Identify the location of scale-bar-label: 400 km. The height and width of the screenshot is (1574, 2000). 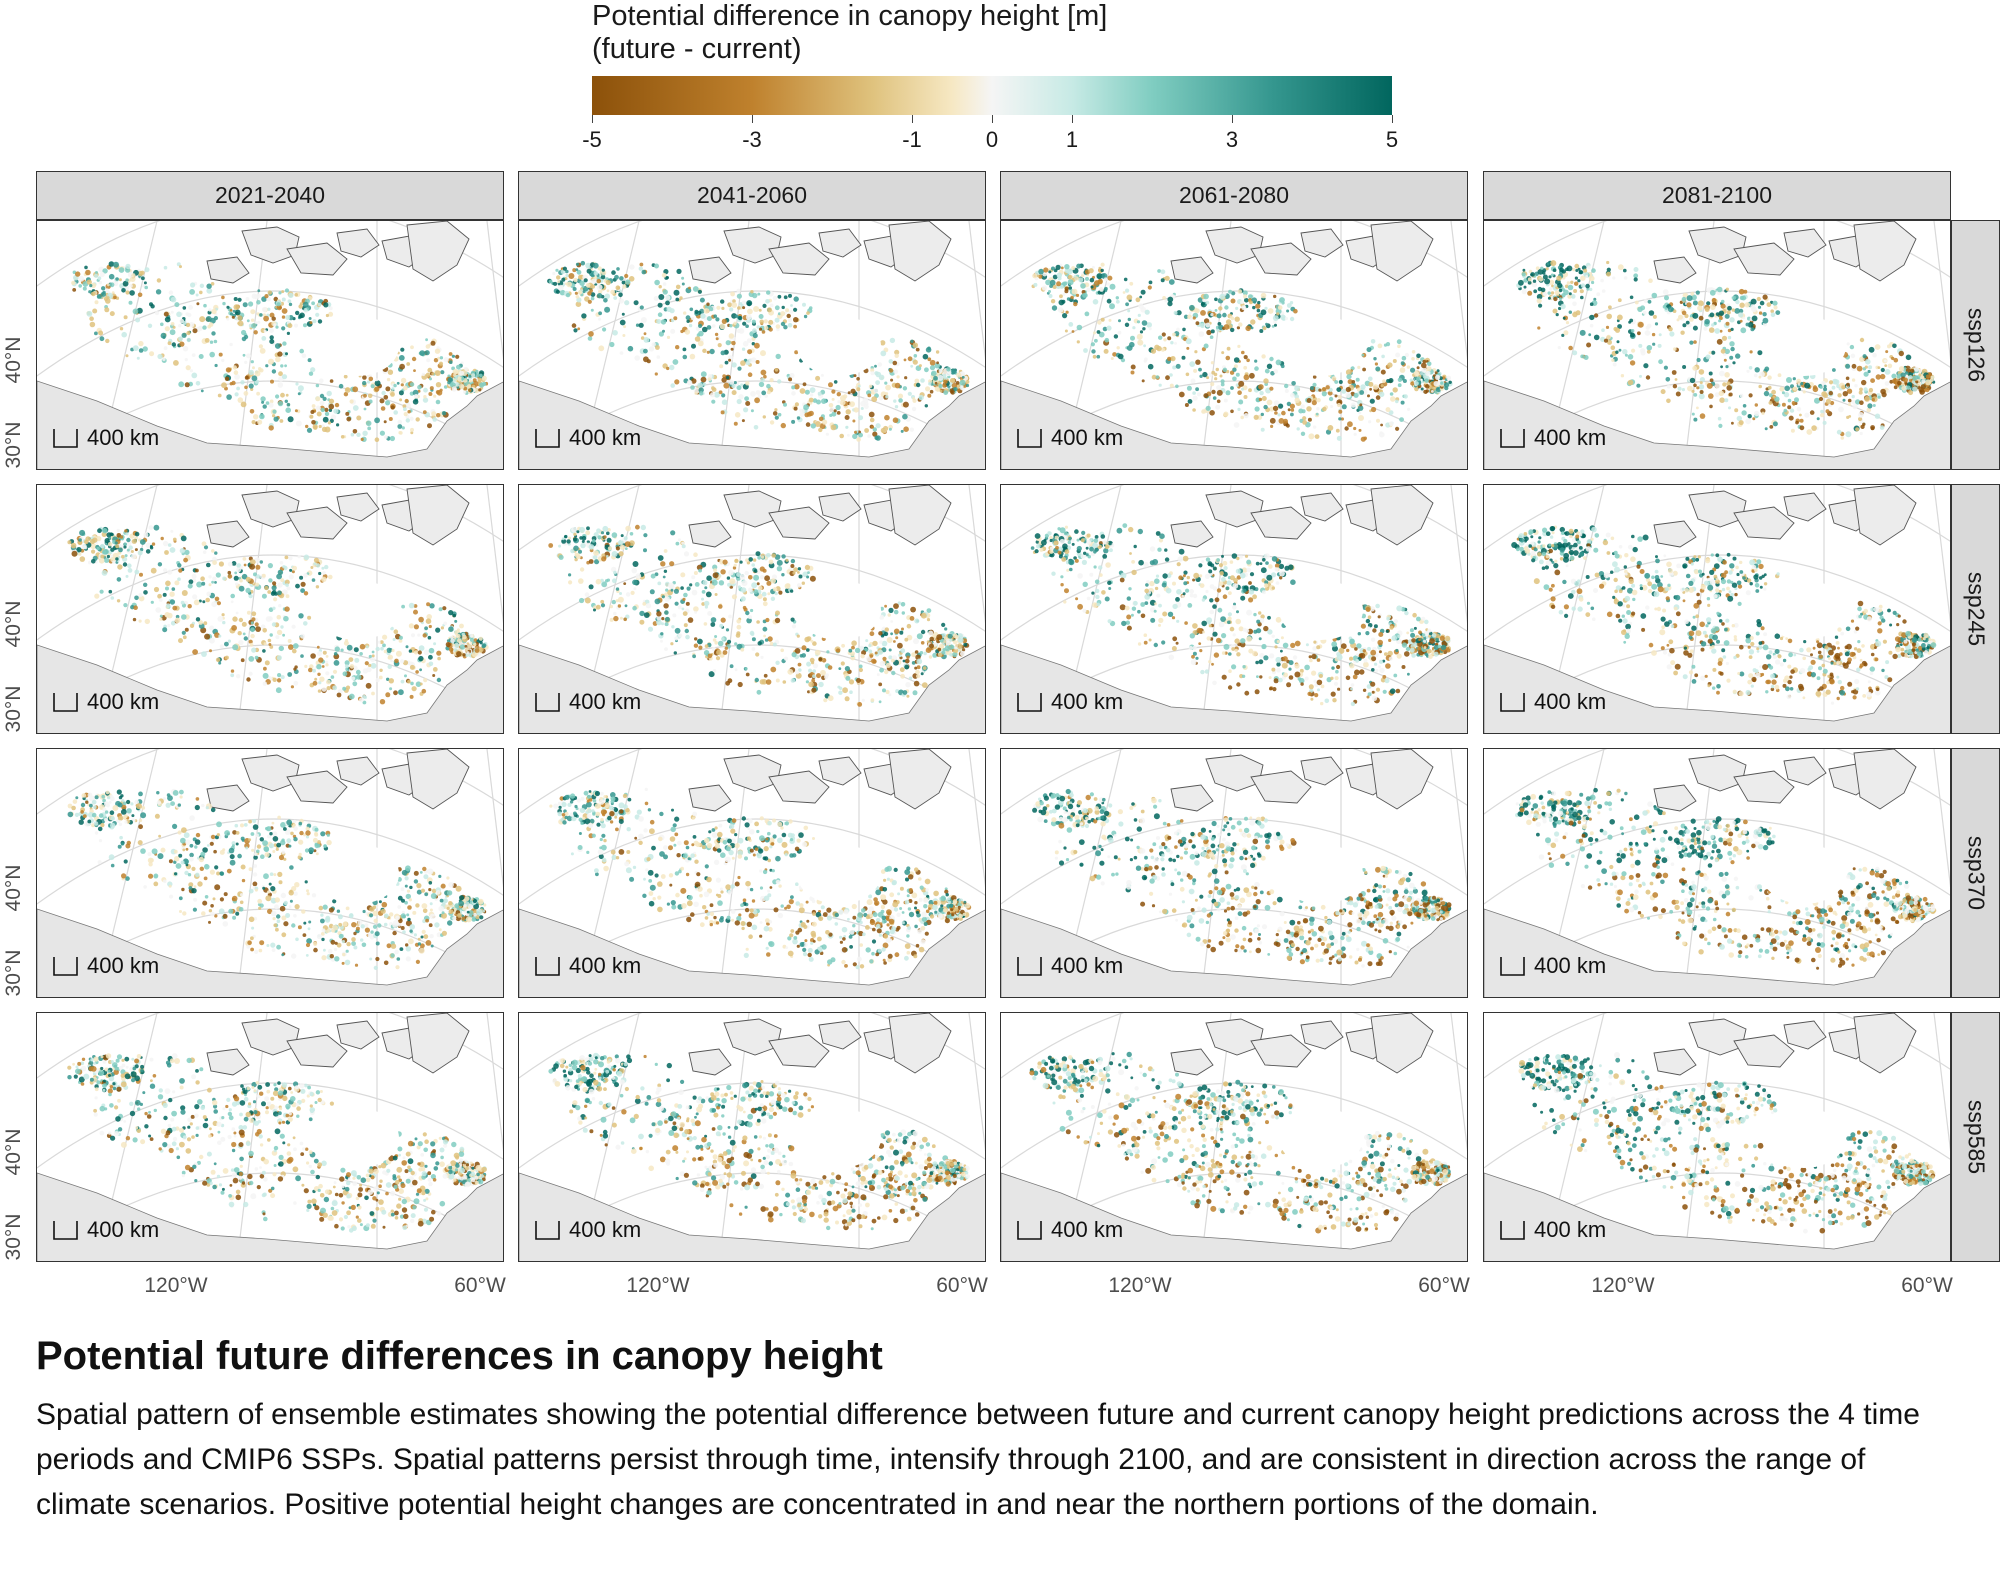
(1087, 437).